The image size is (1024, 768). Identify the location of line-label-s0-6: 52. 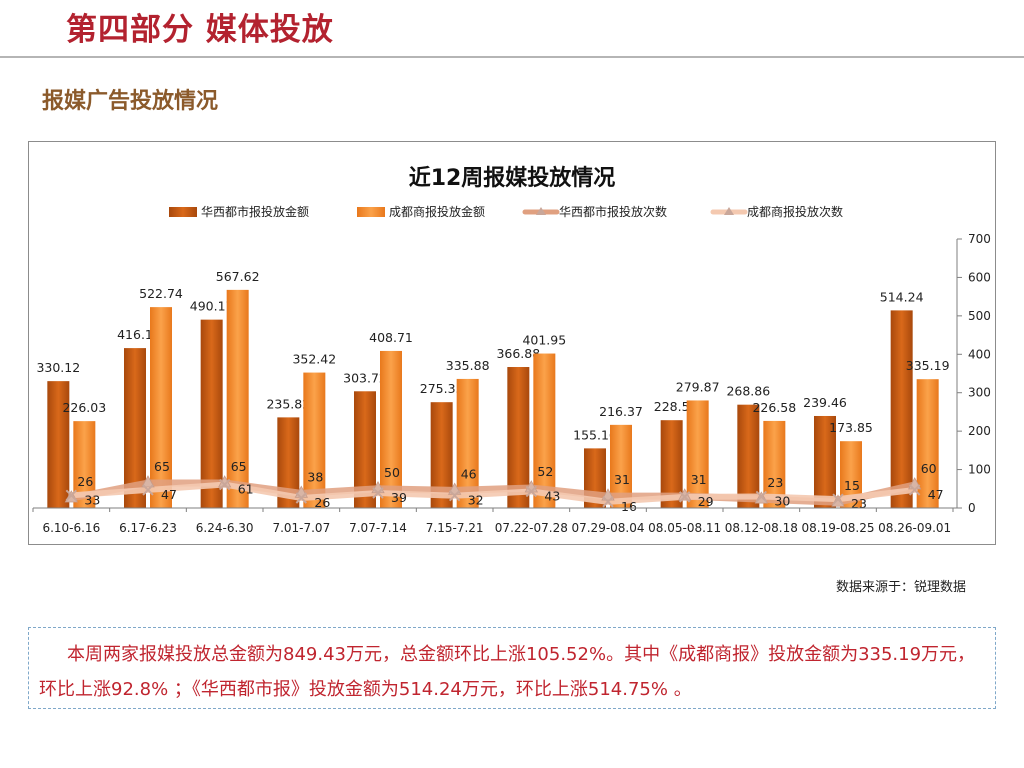
(545, 471).